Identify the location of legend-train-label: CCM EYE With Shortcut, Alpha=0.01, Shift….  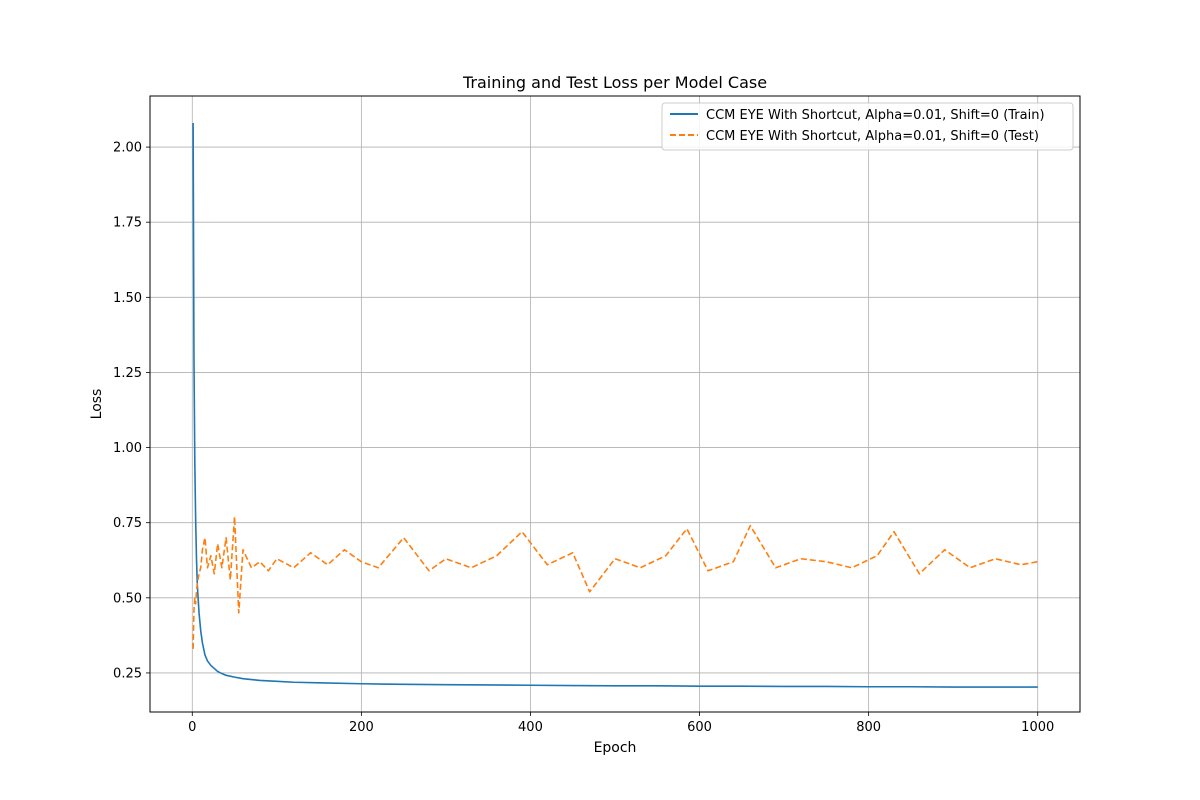
(875, 115).